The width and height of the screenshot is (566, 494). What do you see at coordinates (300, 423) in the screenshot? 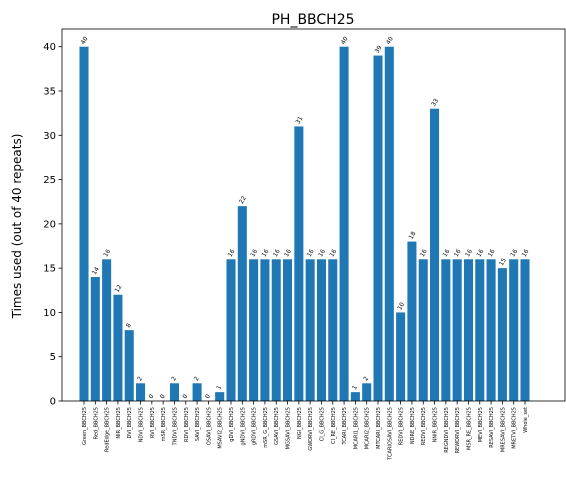
I see `x-tick-label: NGI_BBCH25` at bounding box center [300, 423].